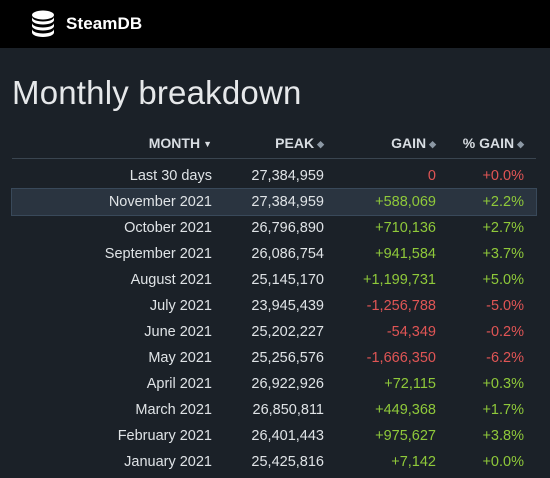  I want to click on gain-cell: +975,627, so click(405, 436).